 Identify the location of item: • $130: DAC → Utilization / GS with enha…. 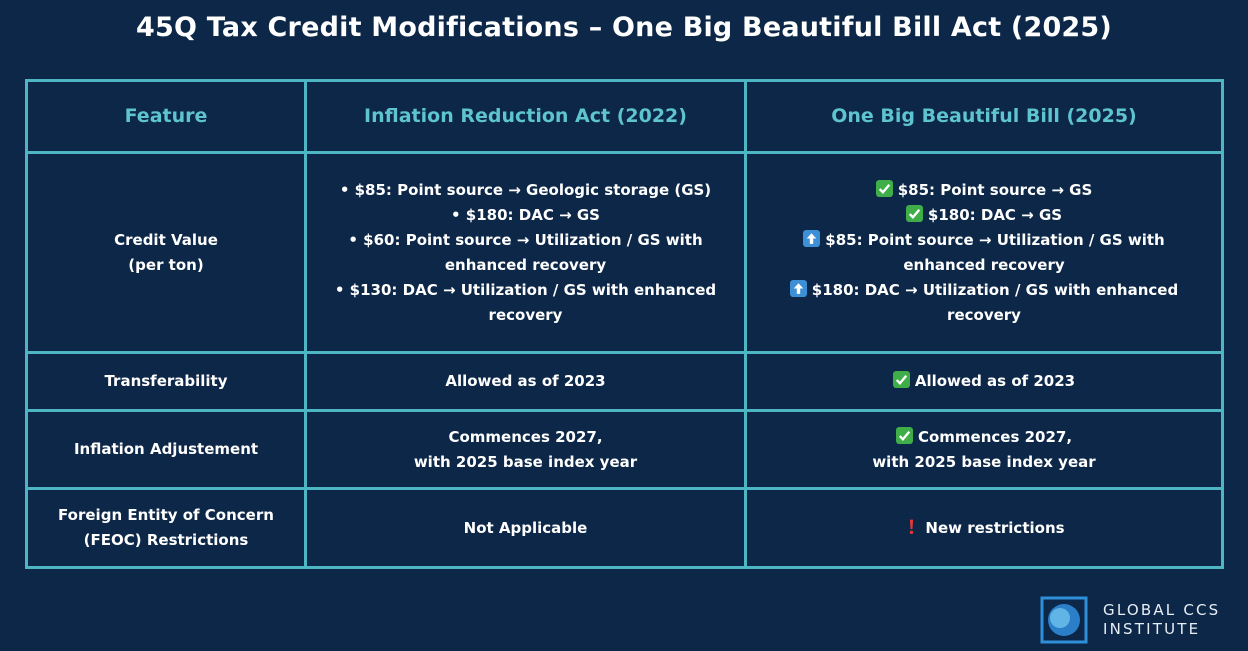
(525, 302).